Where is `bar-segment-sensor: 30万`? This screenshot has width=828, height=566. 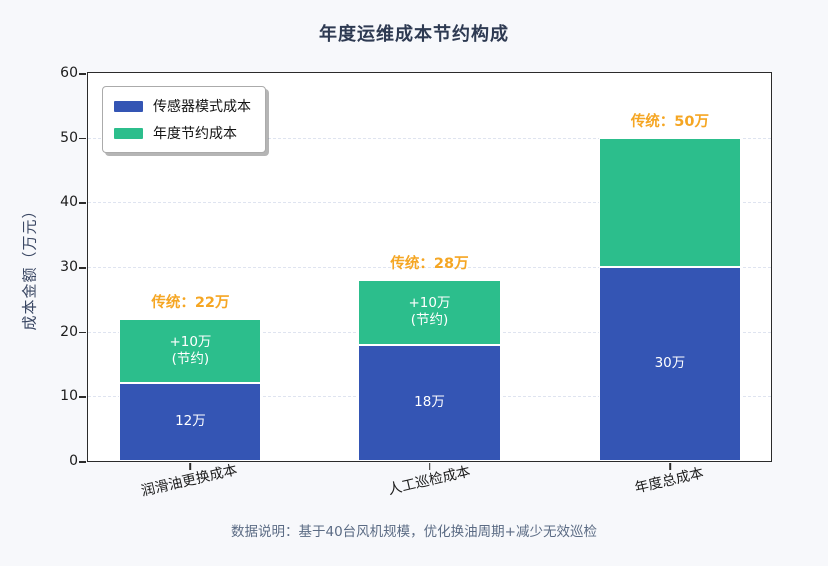 bar-segment-sensor: 30万 is located at coordinates (669, 364).